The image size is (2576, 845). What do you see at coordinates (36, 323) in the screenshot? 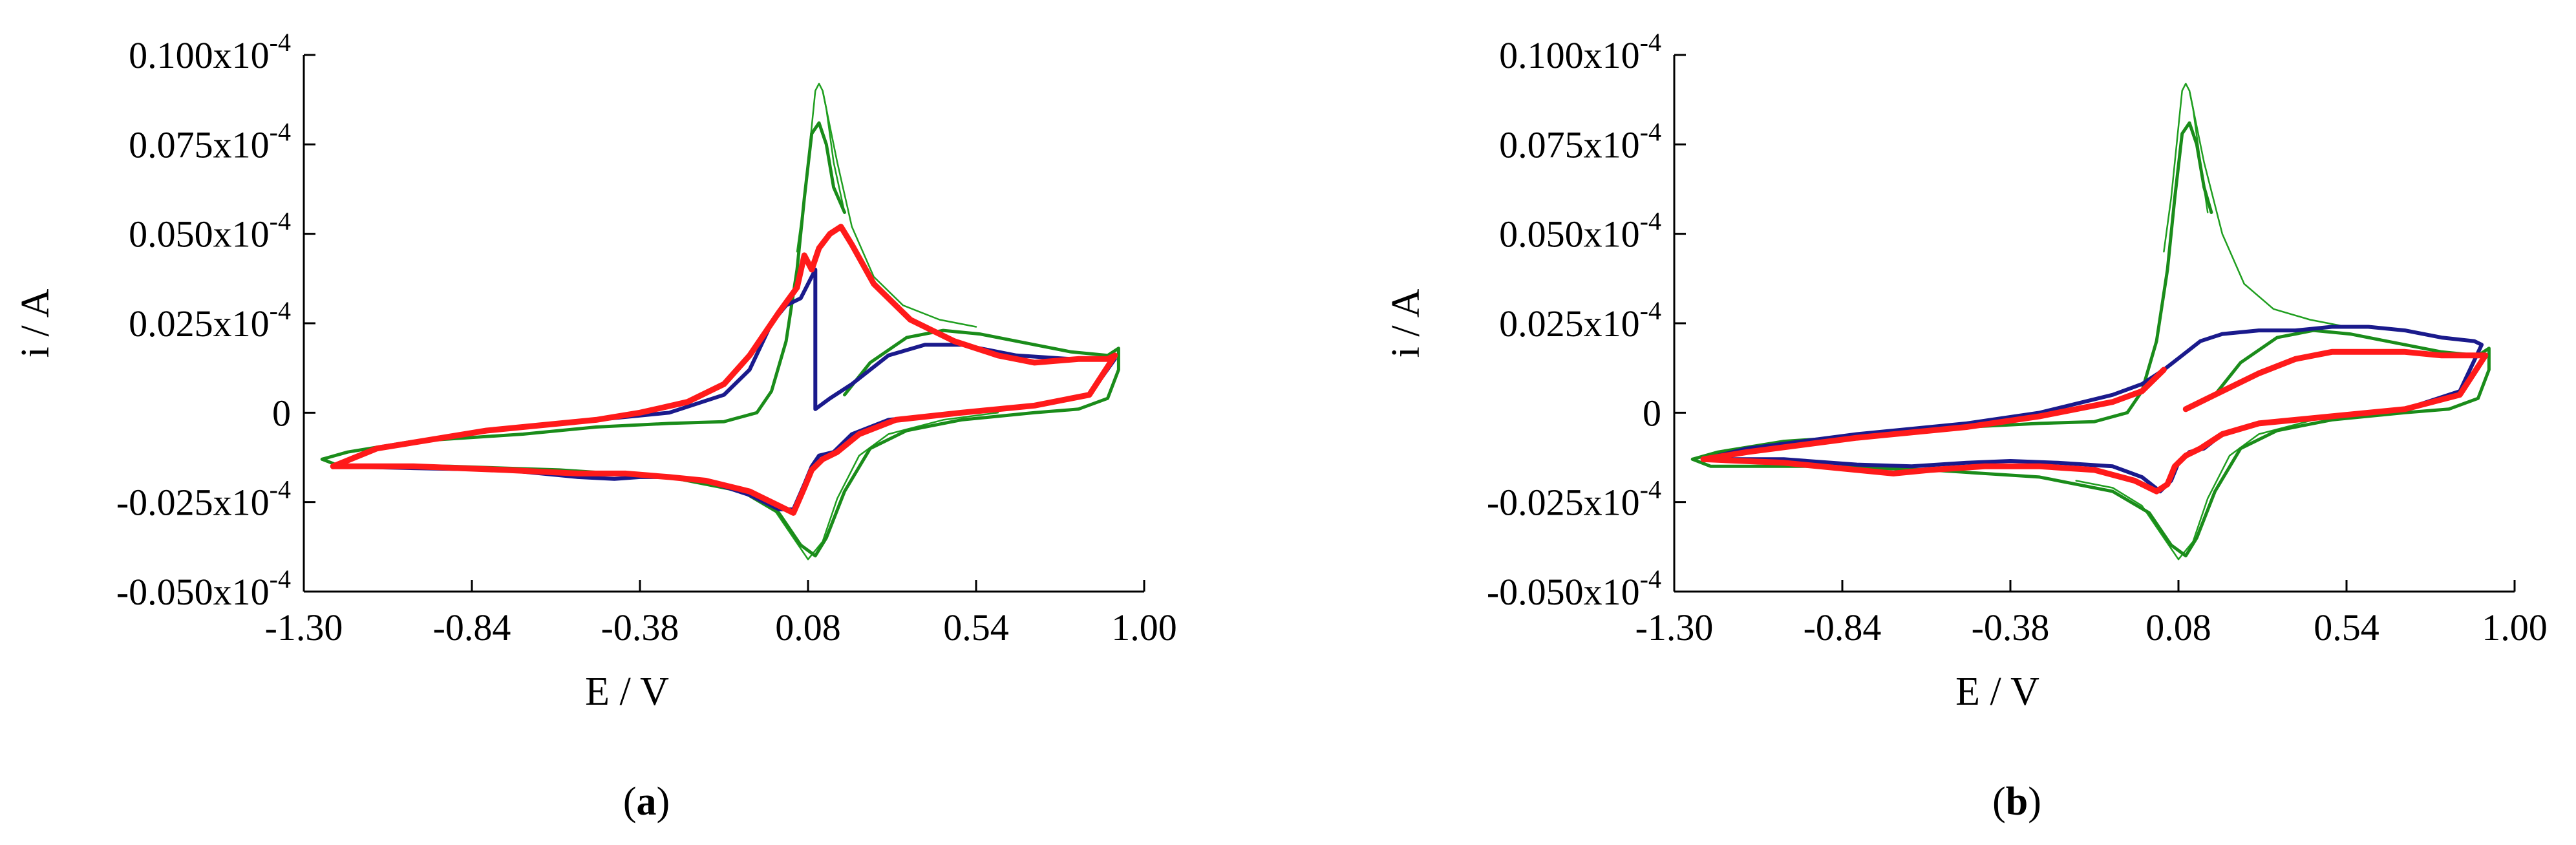
I see `chart0-y-axis-label: i / A` at bounding box center [36, 323].